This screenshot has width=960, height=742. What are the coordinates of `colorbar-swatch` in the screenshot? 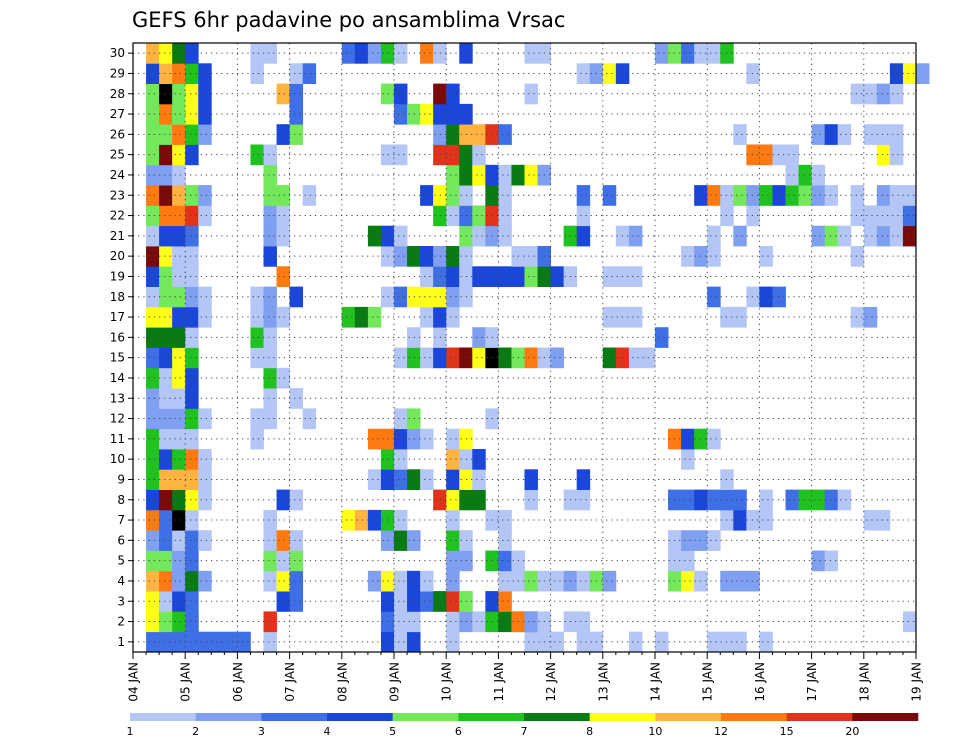 It's located at (294, 717).